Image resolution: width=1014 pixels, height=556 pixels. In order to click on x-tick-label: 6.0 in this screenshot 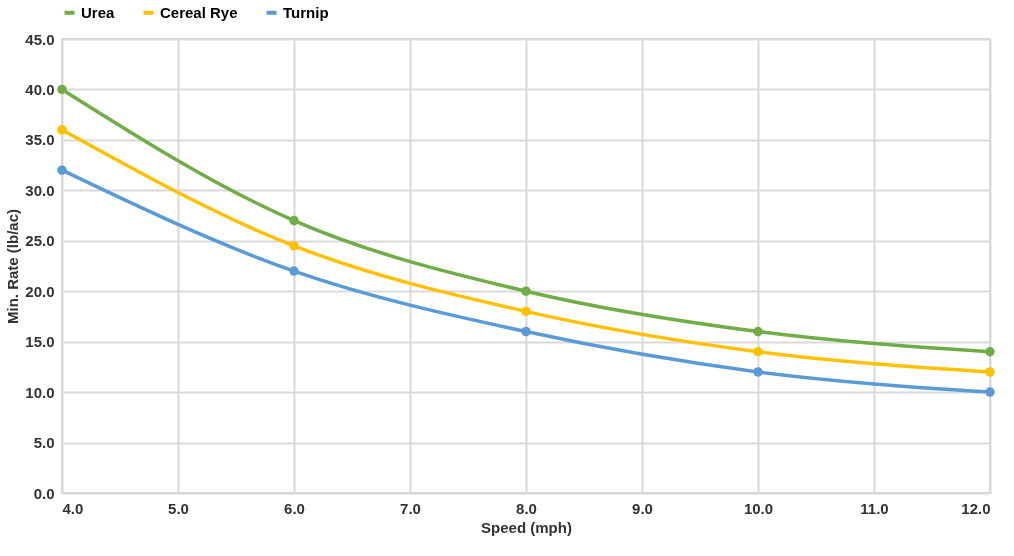, I will do `click(294, 508)`.